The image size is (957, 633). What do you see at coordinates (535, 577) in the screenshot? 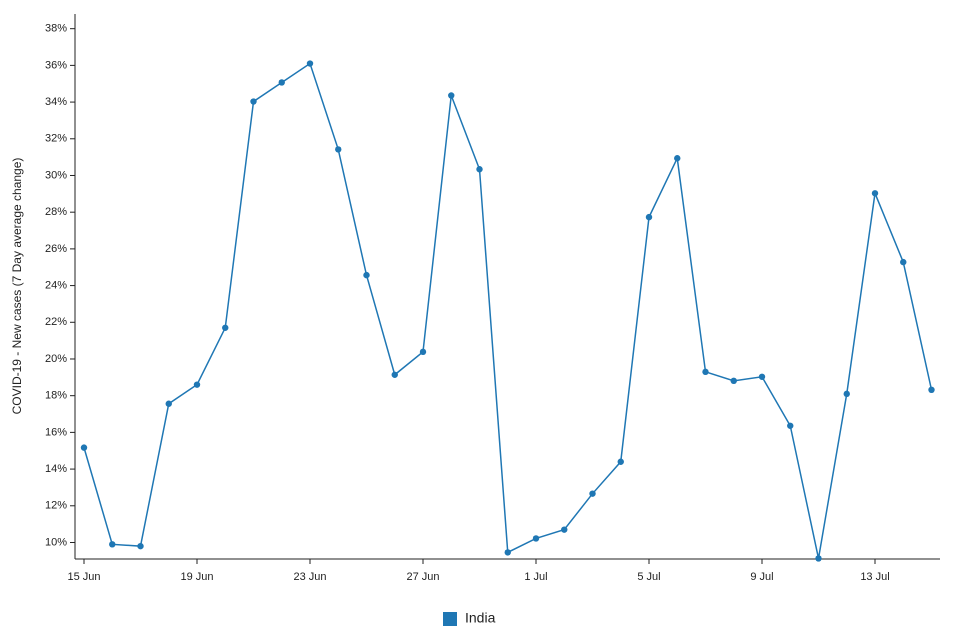
I see `x-tick-label: 1 Jul` at bounding box center [535, 577].